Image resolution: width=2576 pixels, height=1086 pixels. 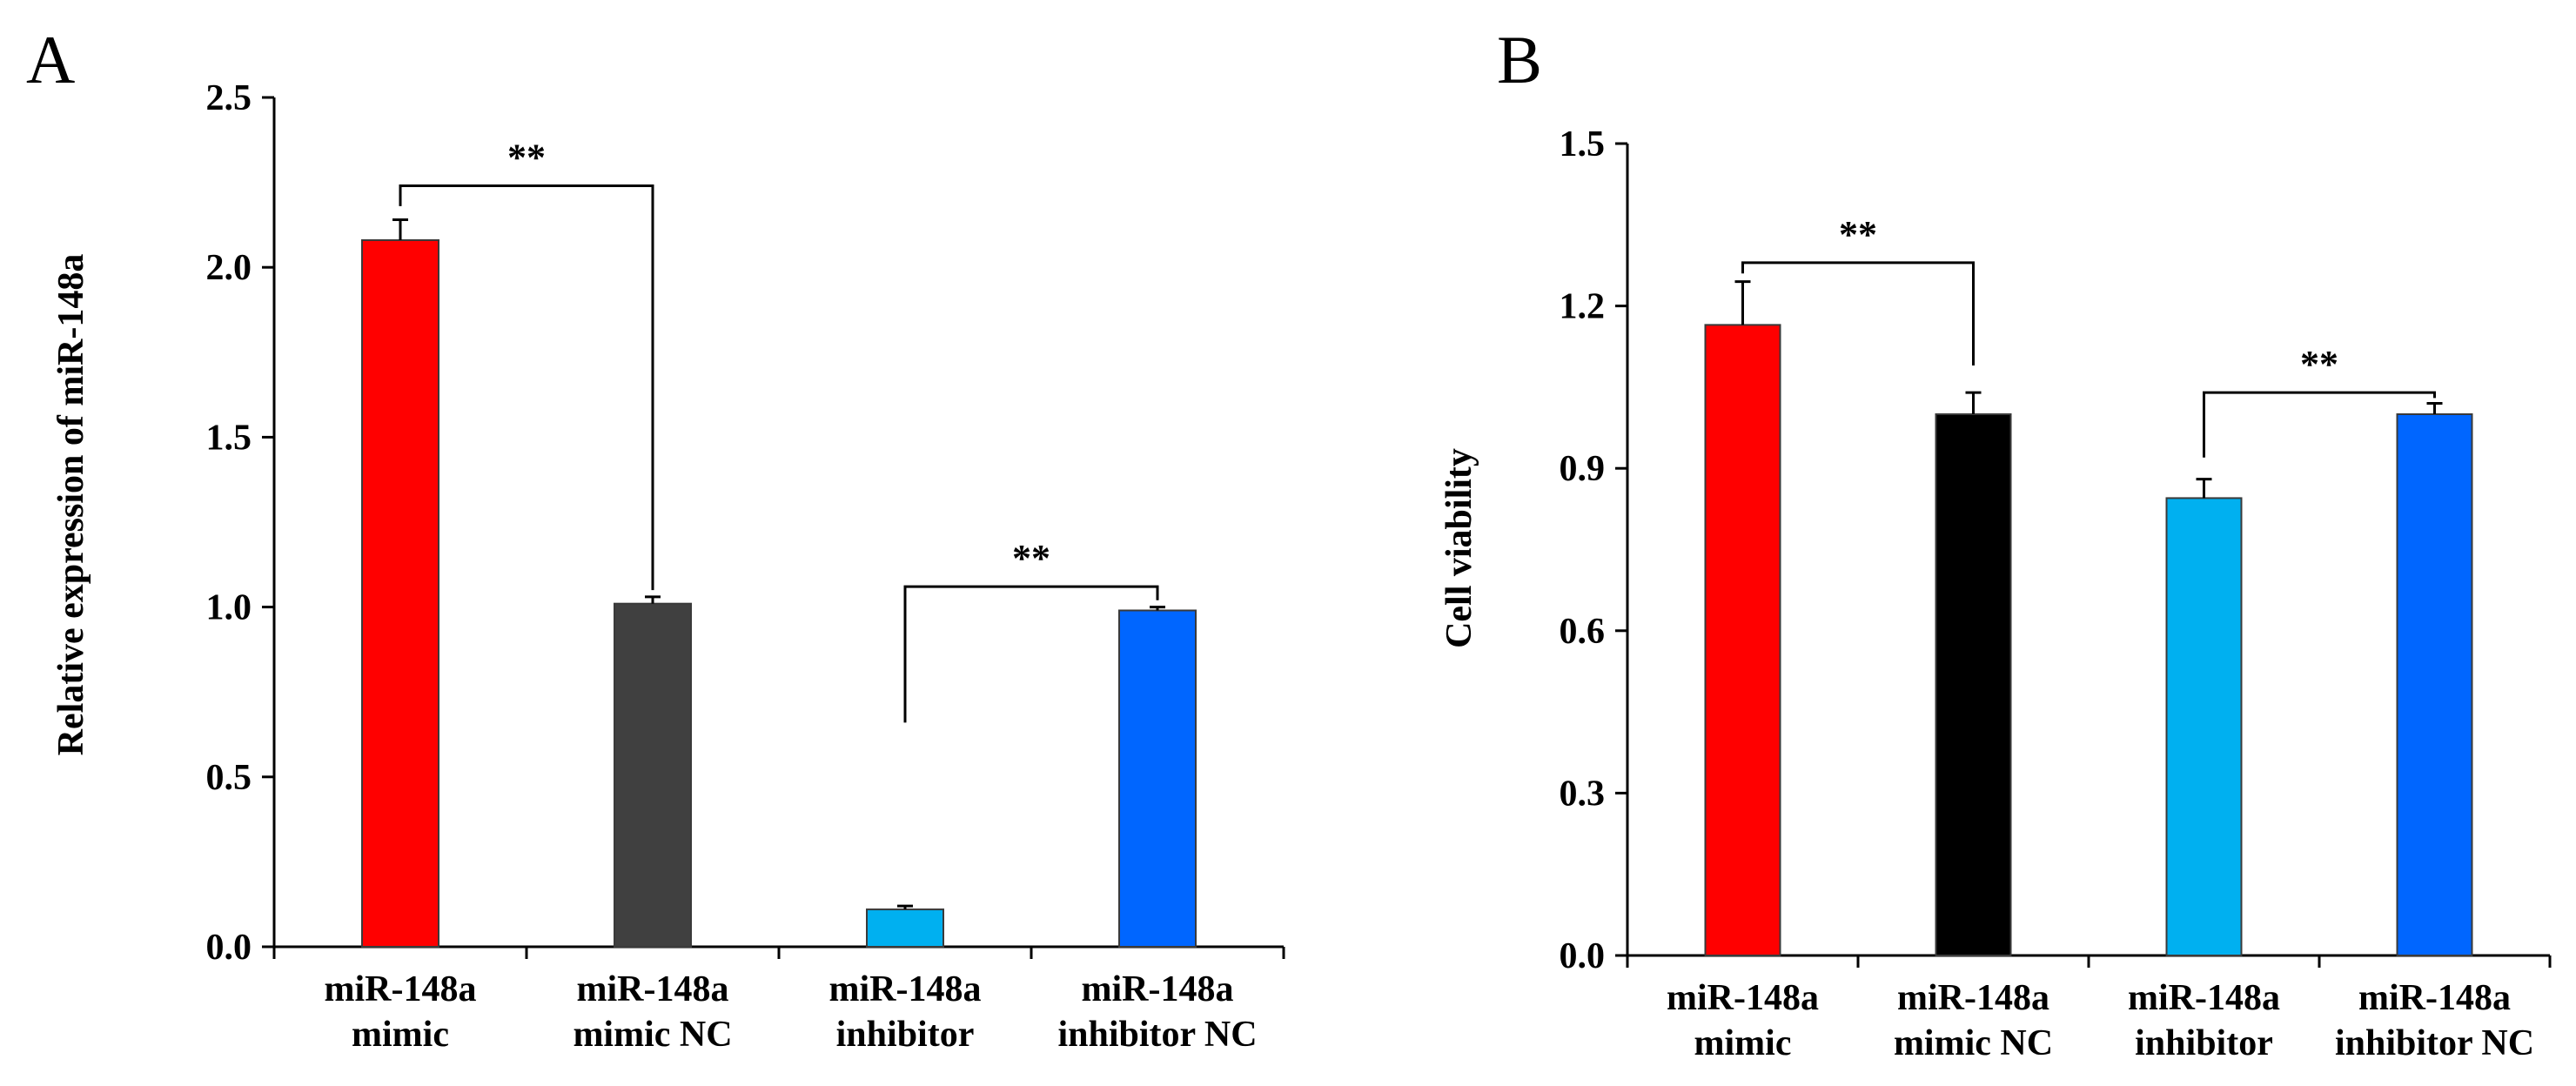 What do you see at coordinates (1519, 60) in the screenshot?
I see `panel-b-label: B` at bounding box center [1519, 60].